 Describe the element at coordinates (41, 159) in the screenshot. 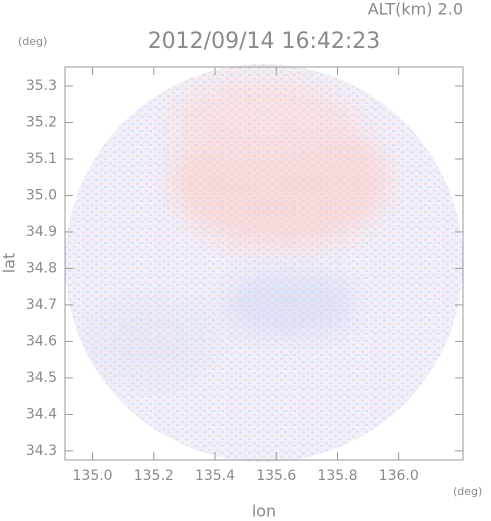

I see `y-tick-label: 35.1` at that location.